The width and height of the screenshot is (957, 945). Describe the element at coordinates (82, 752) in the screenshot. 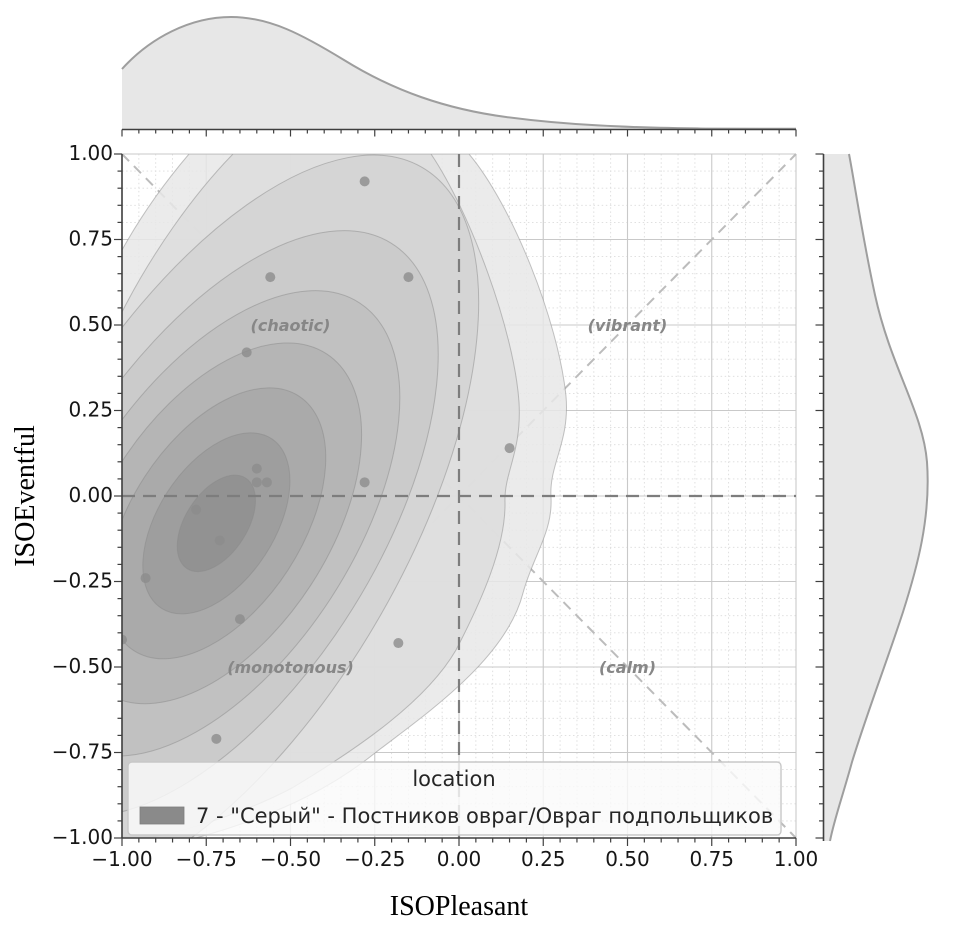

I see `y-tick-label: −0.75` at that location.